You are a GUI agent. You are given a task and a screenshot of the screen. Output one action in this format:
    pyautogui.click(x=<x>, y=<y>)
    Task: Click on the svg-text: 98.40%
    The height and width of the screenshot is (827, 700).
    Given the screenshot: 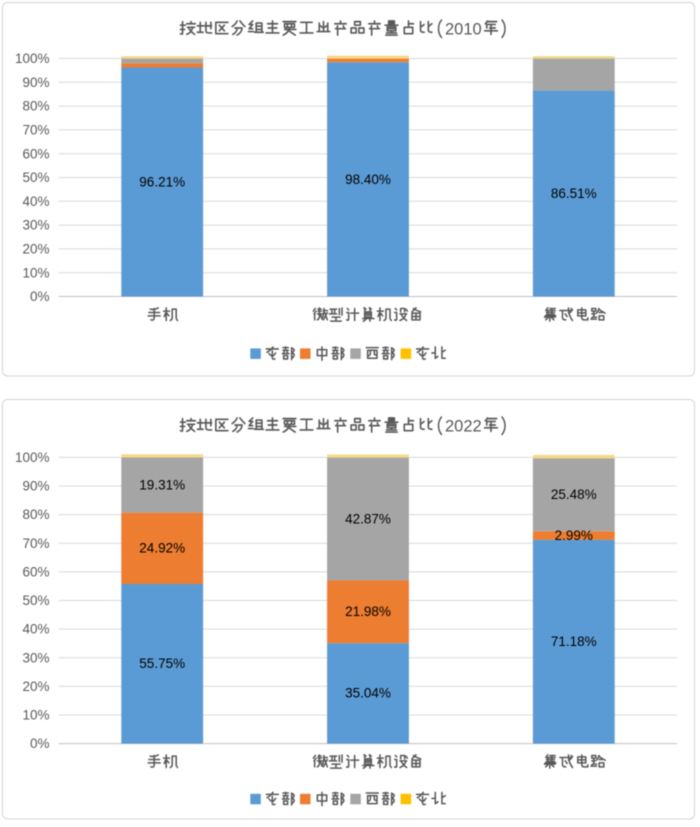 What is the action you would take?
    pyautogui.click(x=368, y=179)
    